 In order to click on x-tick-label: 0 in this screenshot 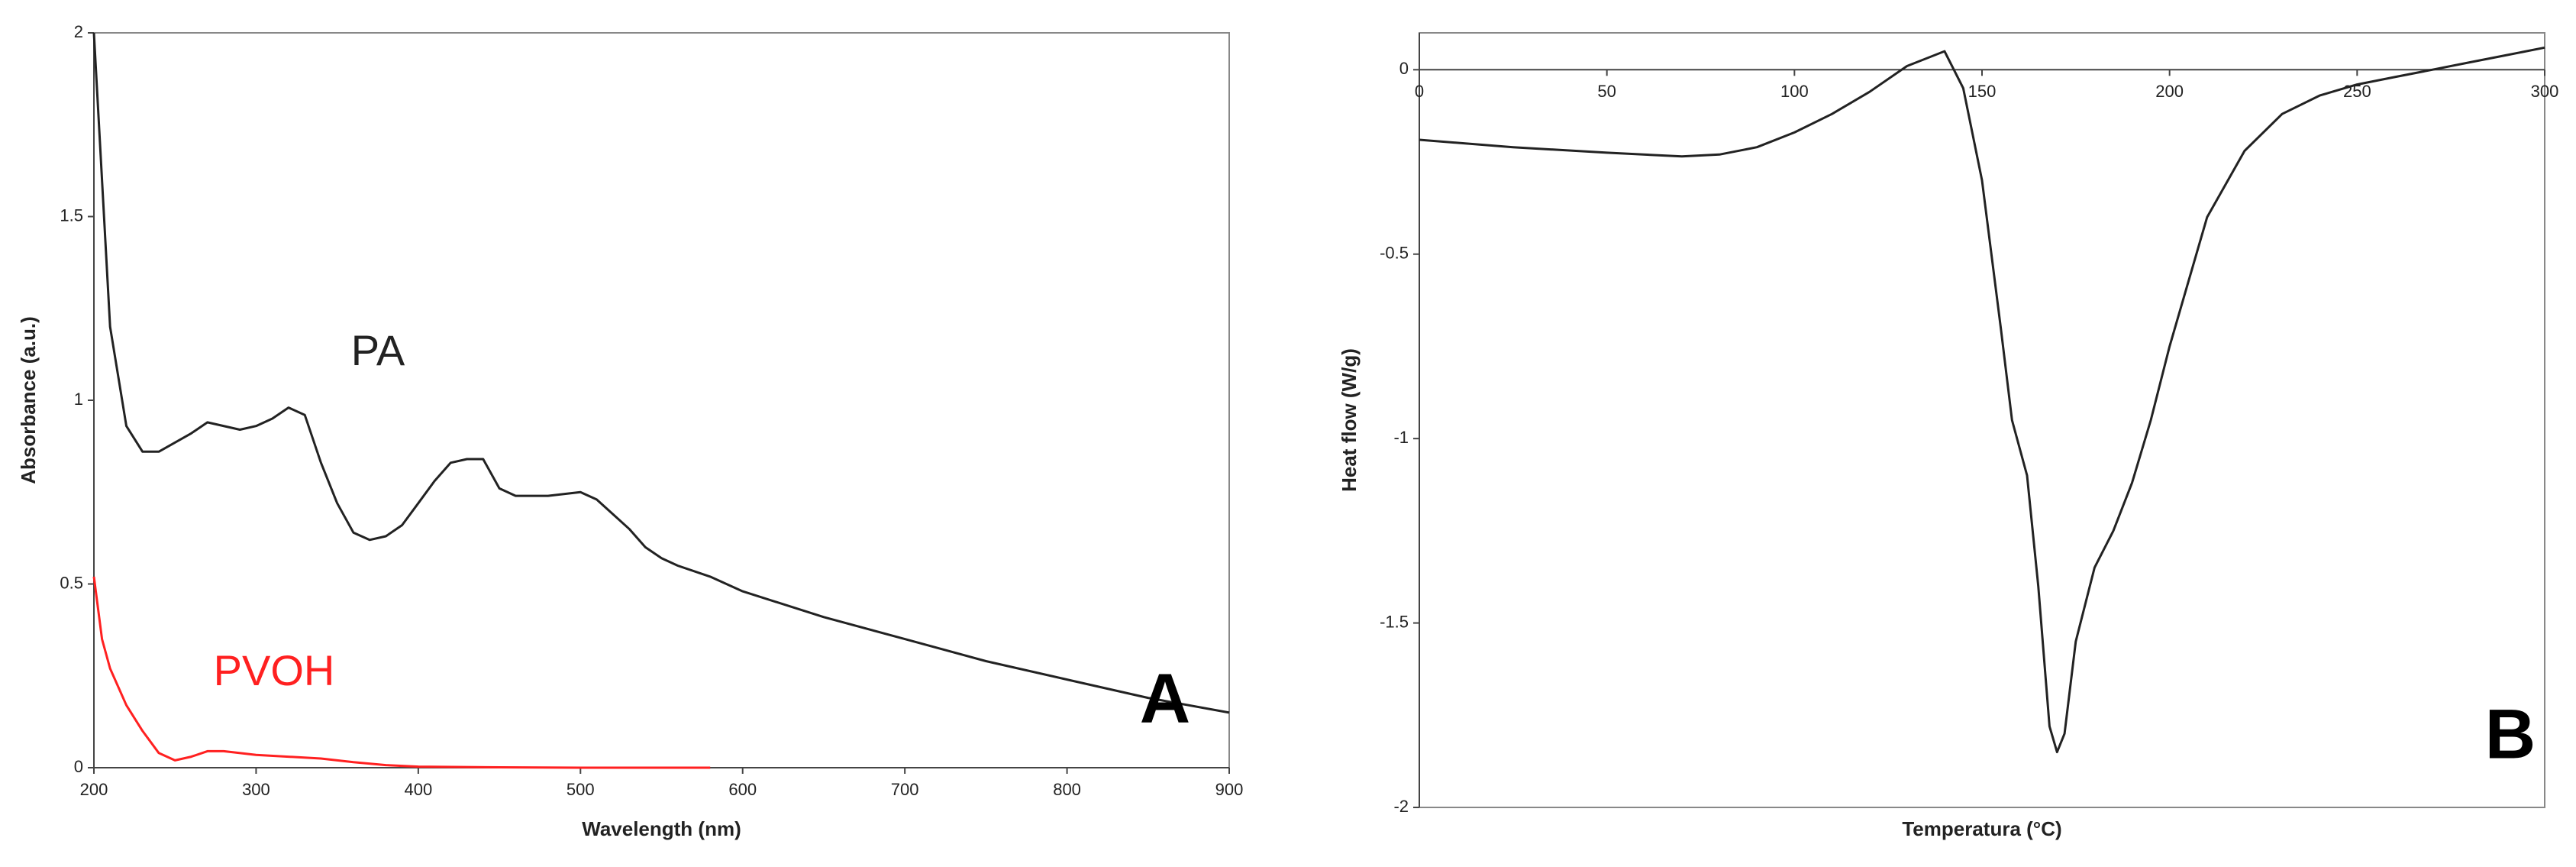, I will do `click(1419, 91)`.